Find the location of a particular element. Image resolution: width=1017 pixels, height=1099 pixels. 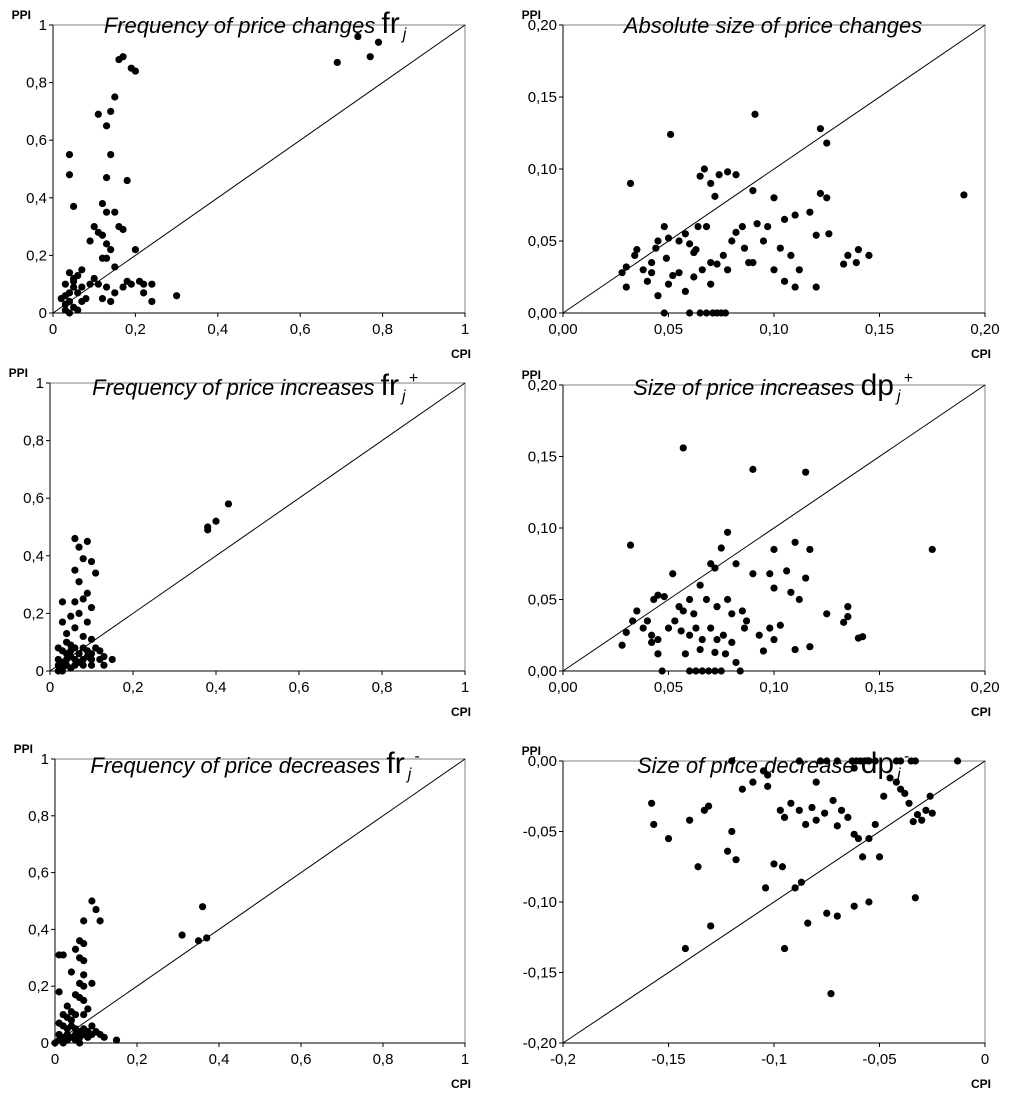

y-tick-label: 0 is located at coordinates (45, 1043).